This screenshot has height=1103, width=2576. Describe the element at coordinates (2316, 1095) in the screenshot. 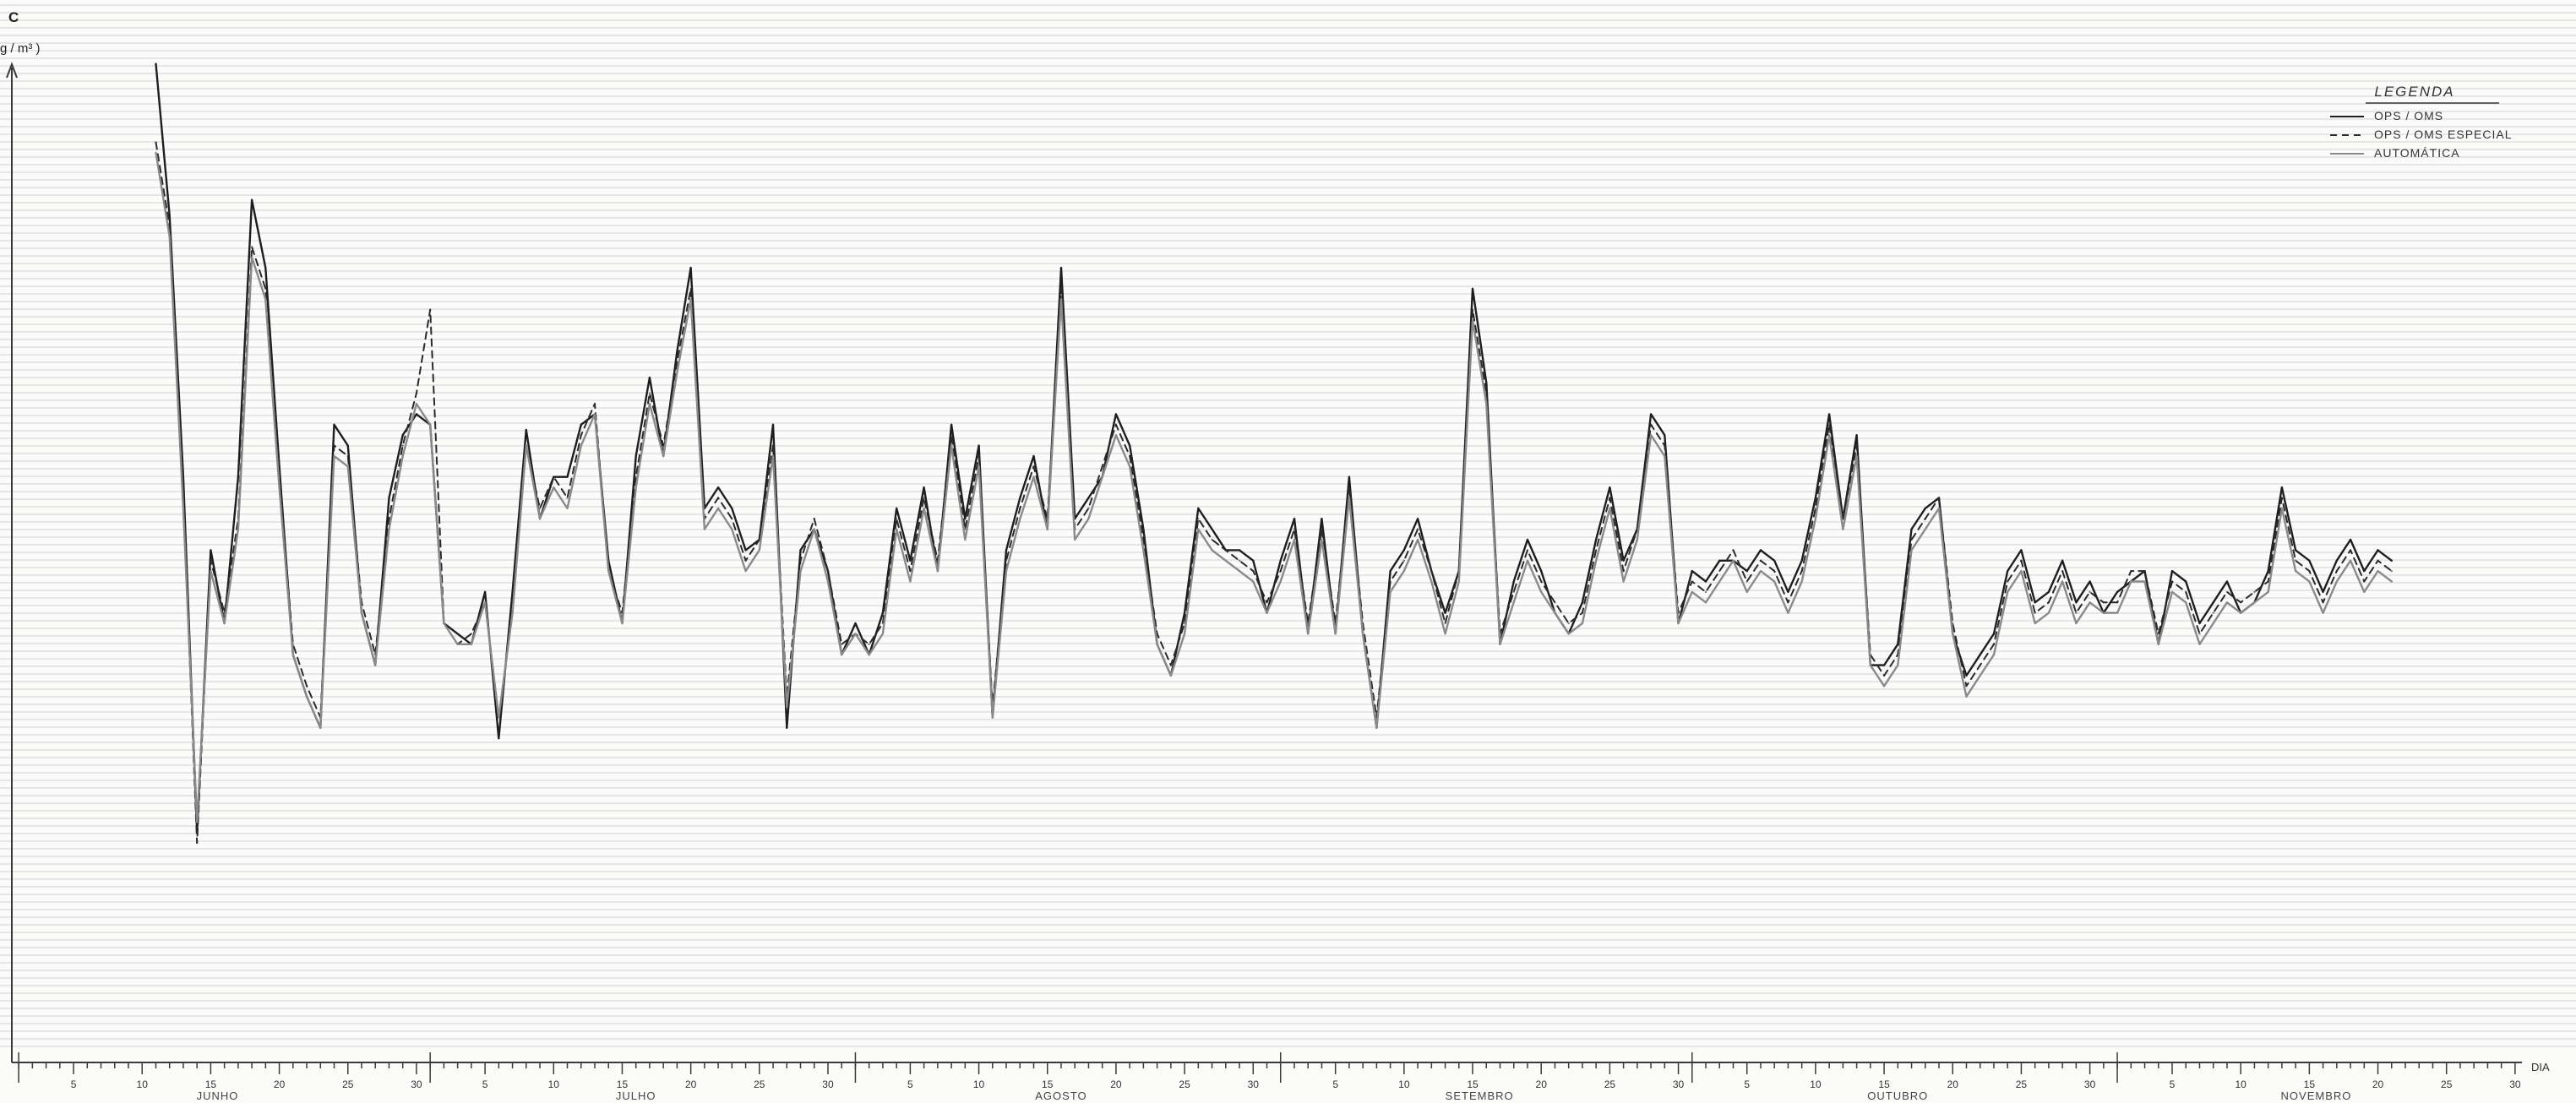

I see `month-label: NOVEMBRO` at that location.